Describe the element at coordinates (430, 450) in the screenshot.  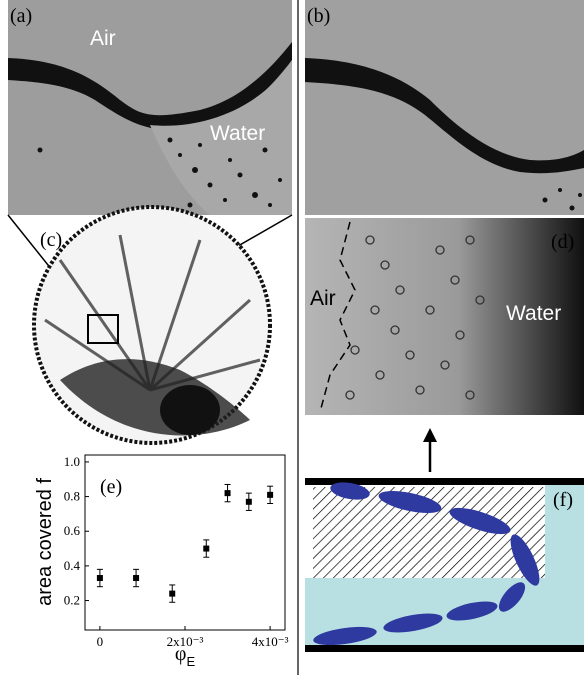
I see `arrow` at that location.